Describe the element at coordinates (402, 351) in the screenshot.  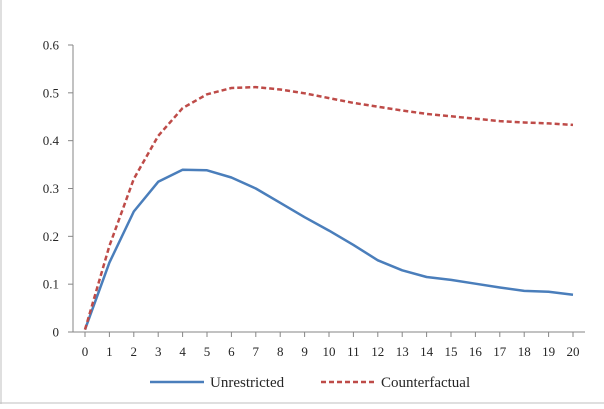
I see `x-tick-label: 13` at that location.